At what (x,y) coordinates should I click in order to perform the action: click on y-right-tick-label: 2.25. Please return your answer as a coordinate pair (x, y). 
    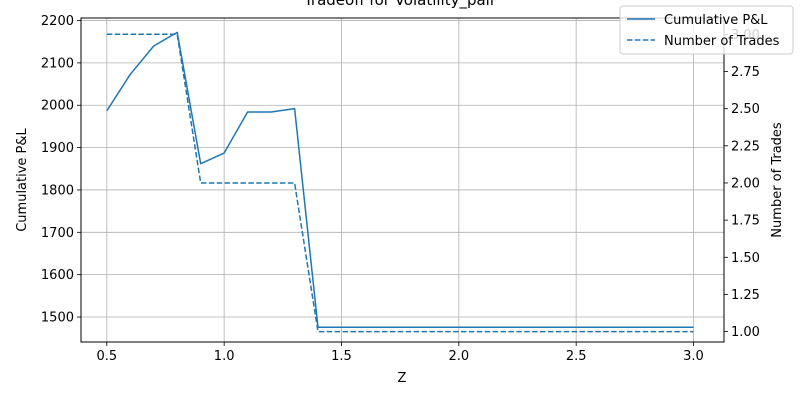
    Looking at the image, I should click on (745, 146).